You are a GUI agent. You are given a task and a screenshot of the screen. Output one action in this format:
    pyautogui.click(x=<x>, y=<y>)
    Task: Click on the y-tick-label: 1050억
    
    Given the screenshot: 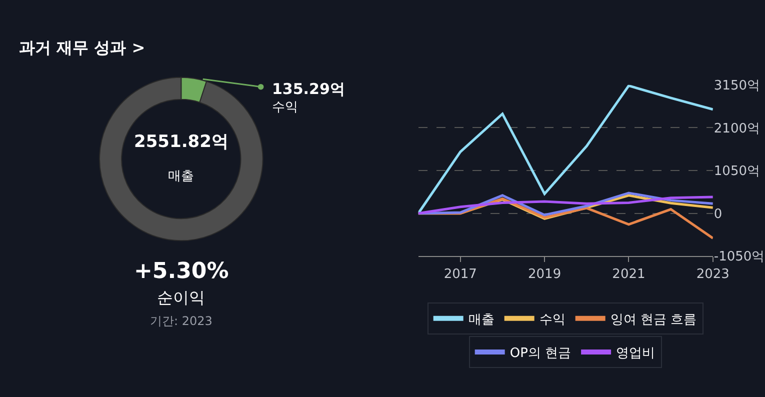 What is the action you would take?
    pyautogui.click(x=737, y=172)
    